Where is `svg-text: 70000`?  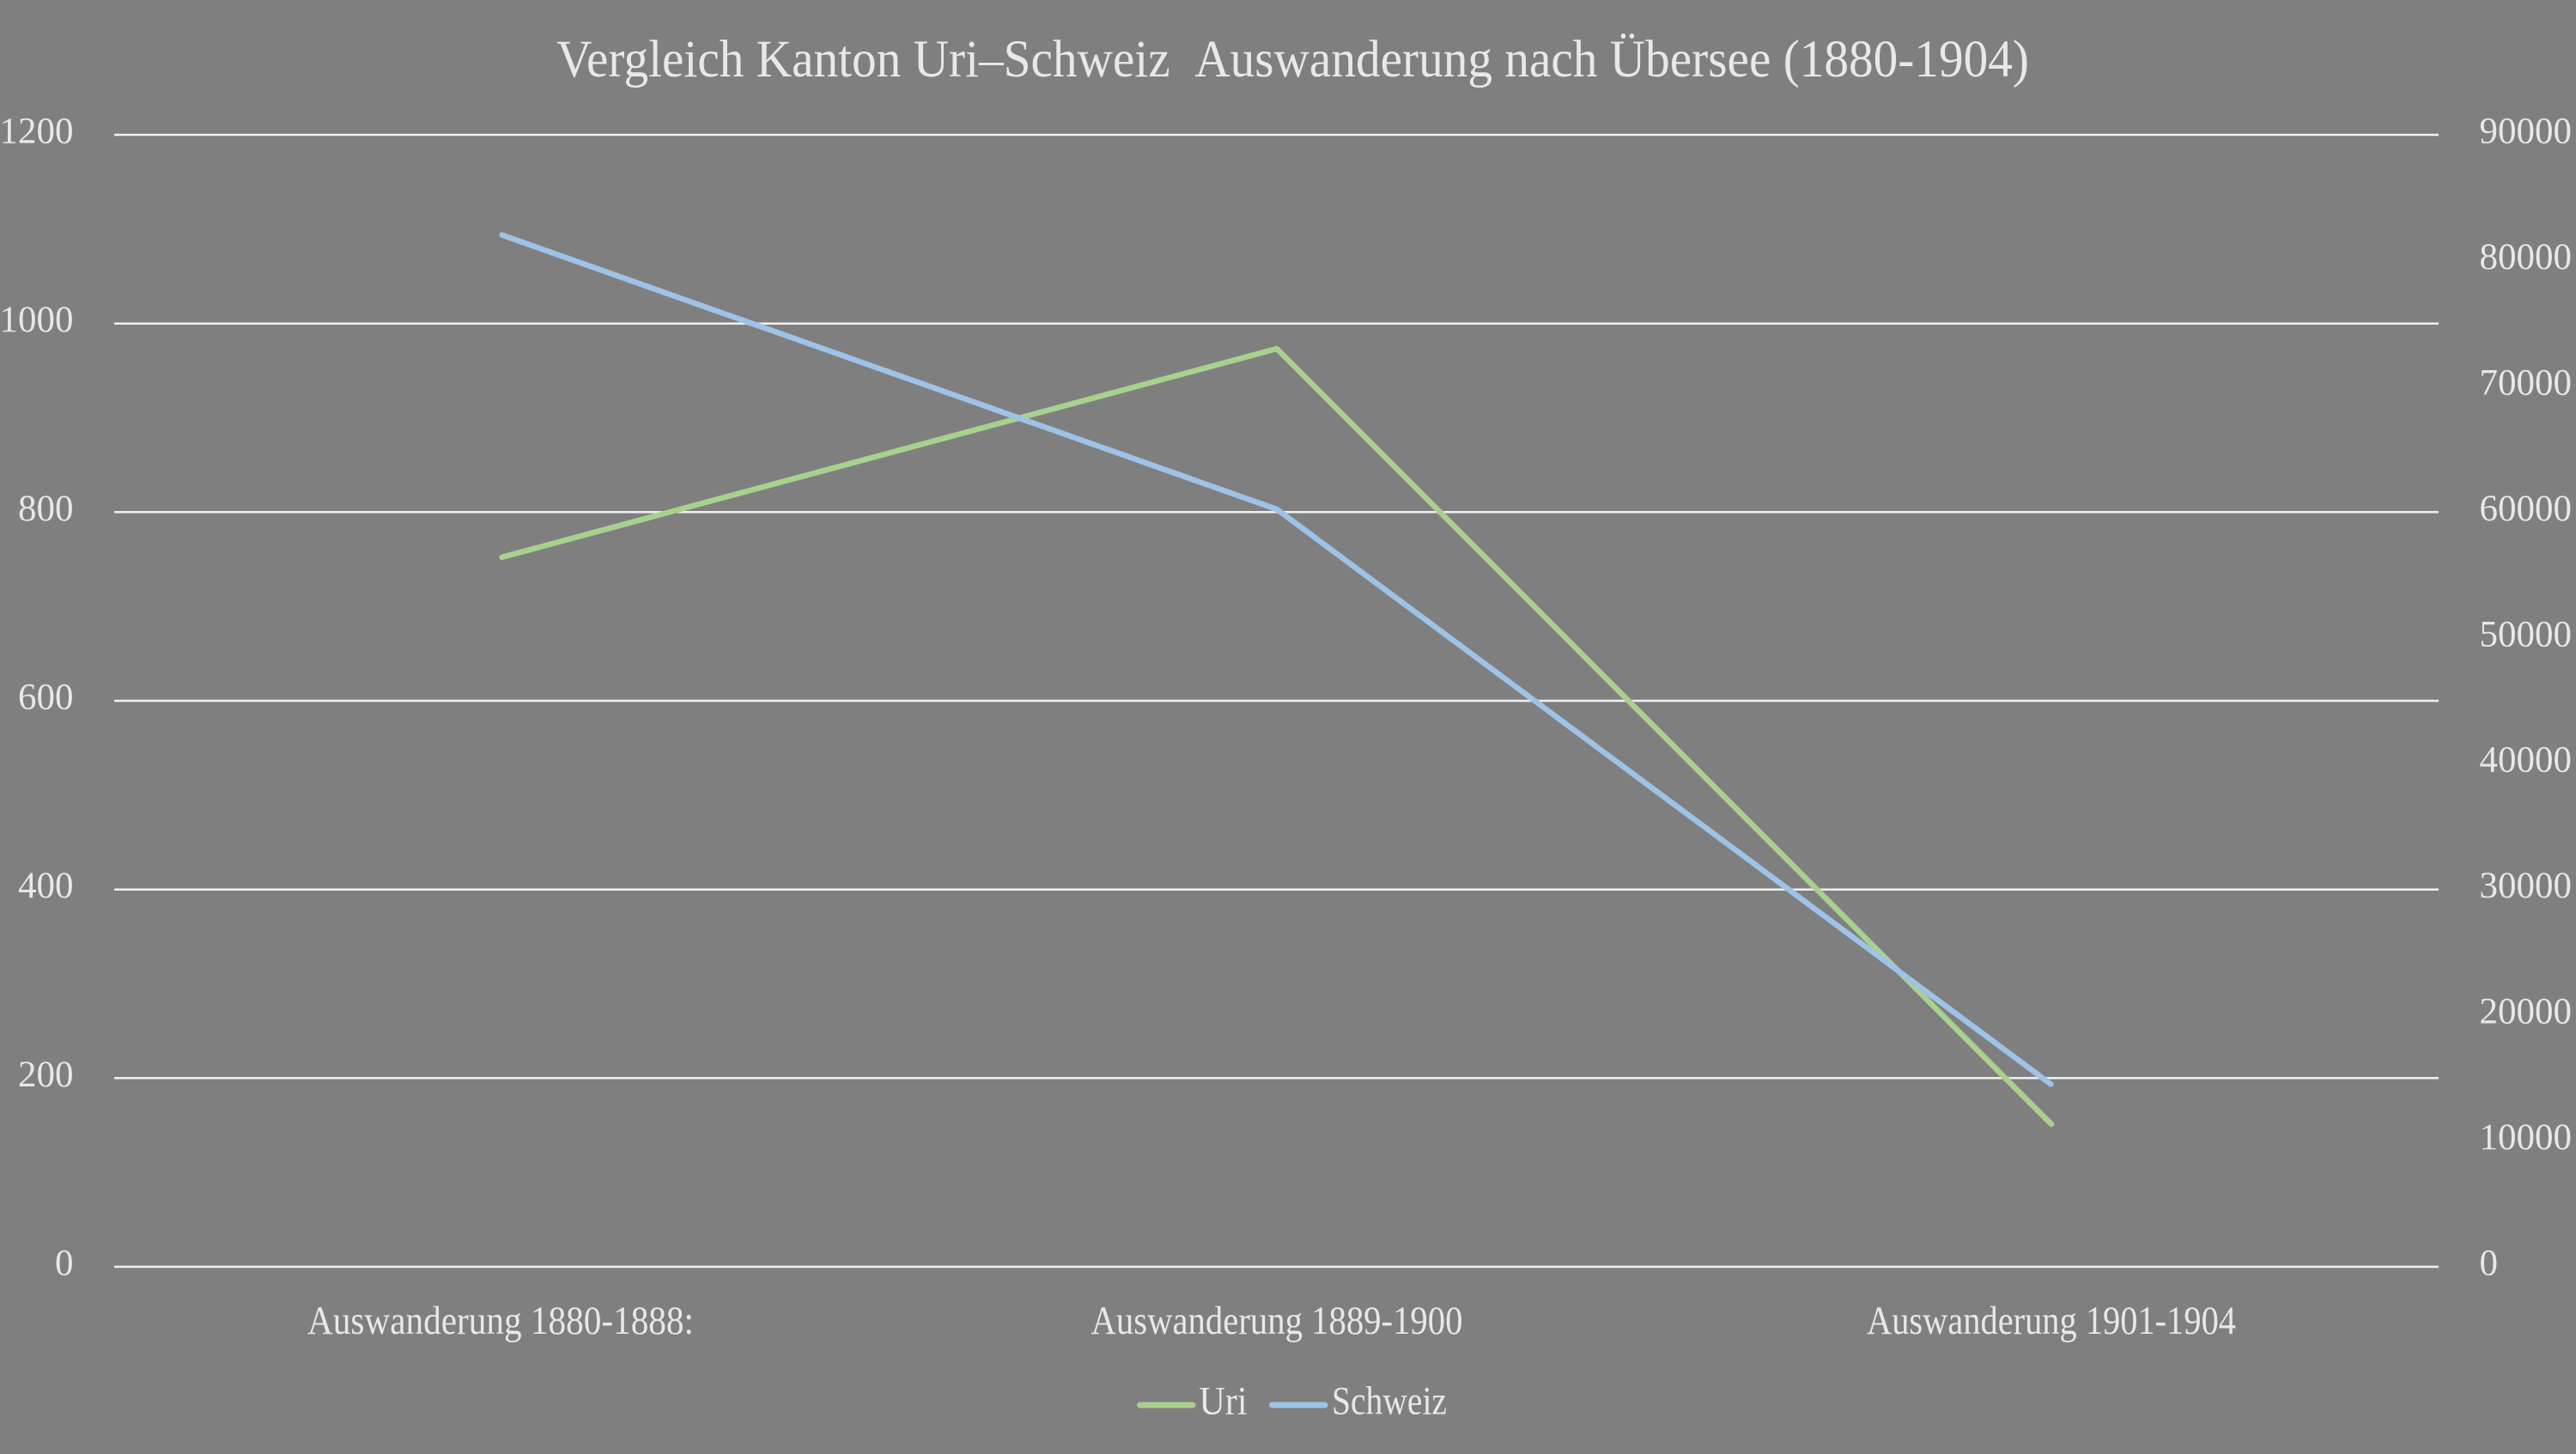 svg-text: 70000 is located at coordinates (2526, 382).